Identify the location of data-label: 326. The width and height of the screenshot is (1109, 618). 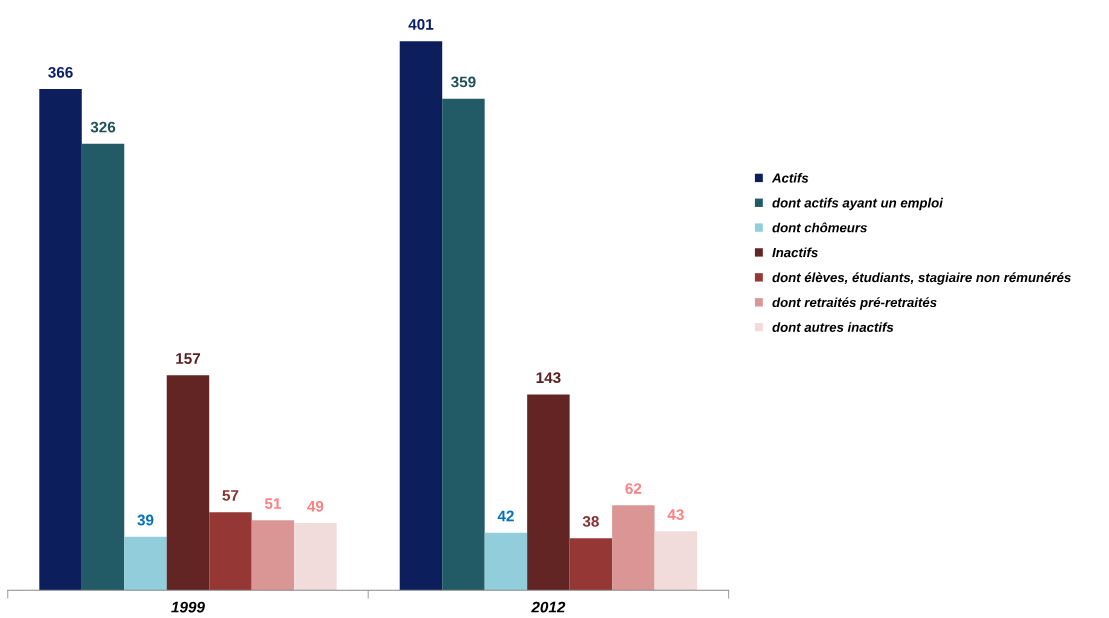
(103, 127).